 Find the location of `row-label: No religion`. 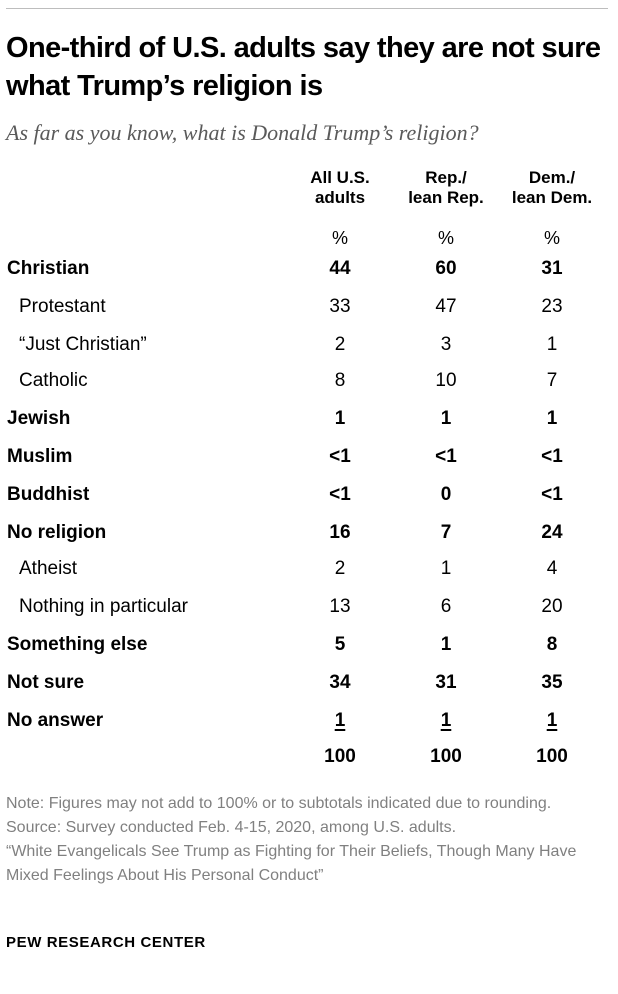

row-label: No religion is located at coordinates (57, 532).